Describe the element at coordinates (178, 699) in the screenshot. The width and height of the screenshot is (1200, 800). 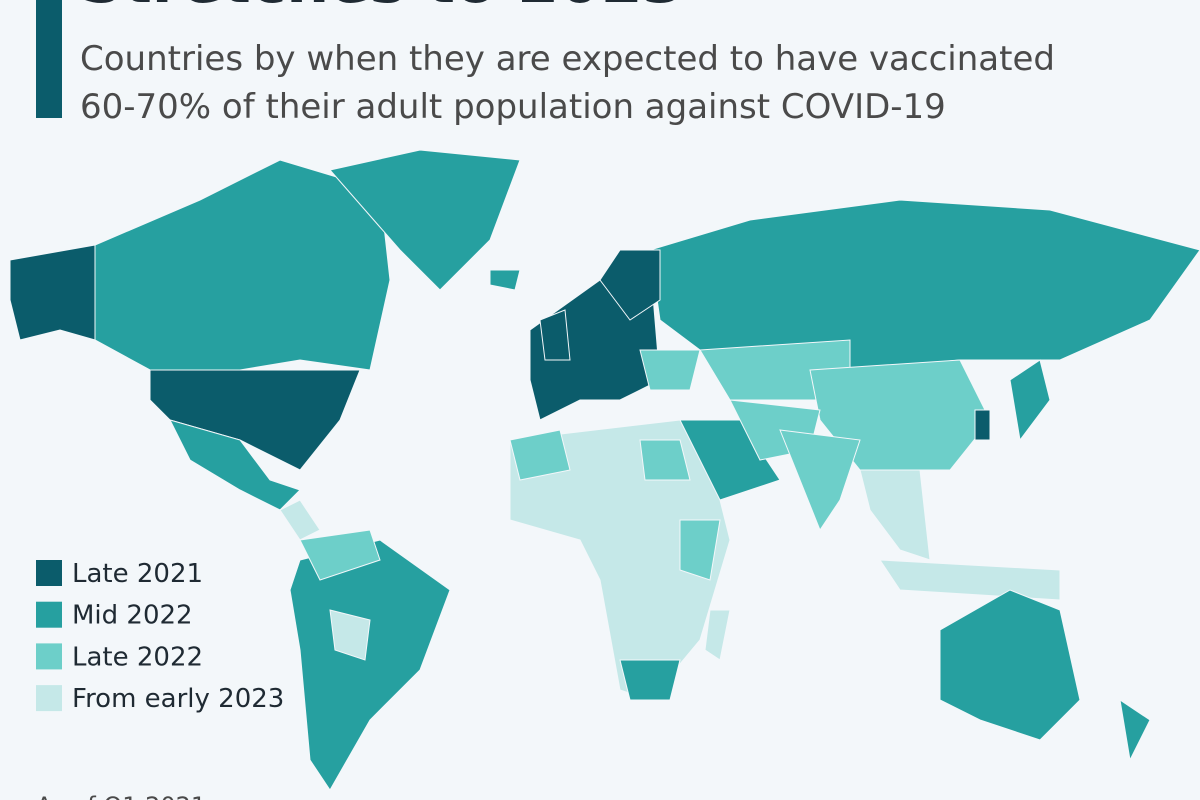
I see `legend-label: From early 2023` at that location.